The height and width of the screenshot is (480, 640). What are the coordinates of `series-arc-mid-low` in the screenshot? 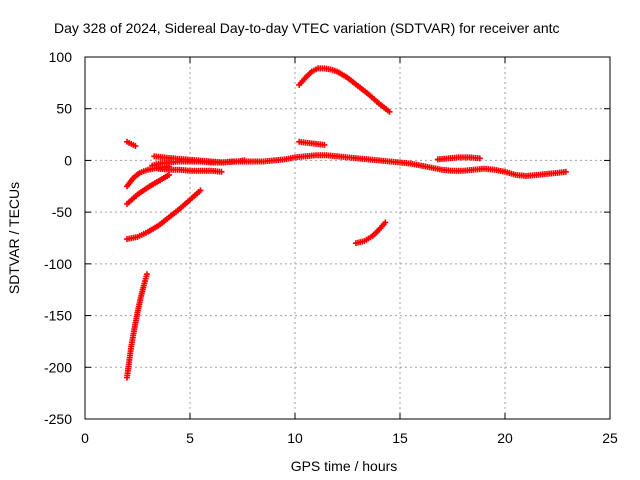 It's located at (370, 233).